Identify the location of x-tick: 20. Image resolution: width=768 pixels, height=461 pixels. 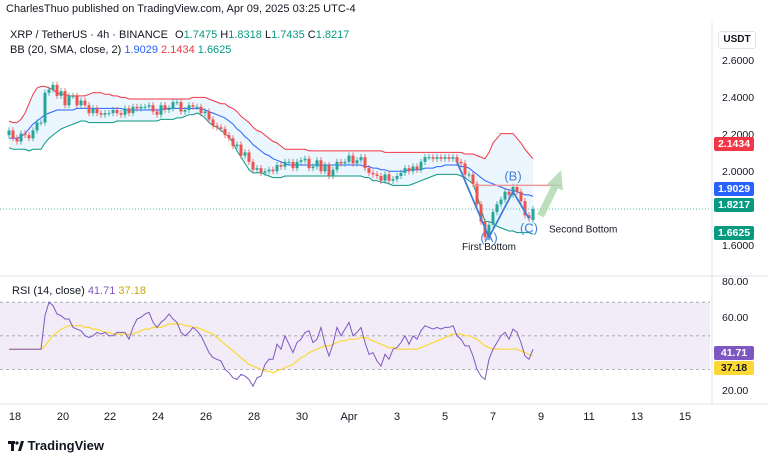
(63, 417).